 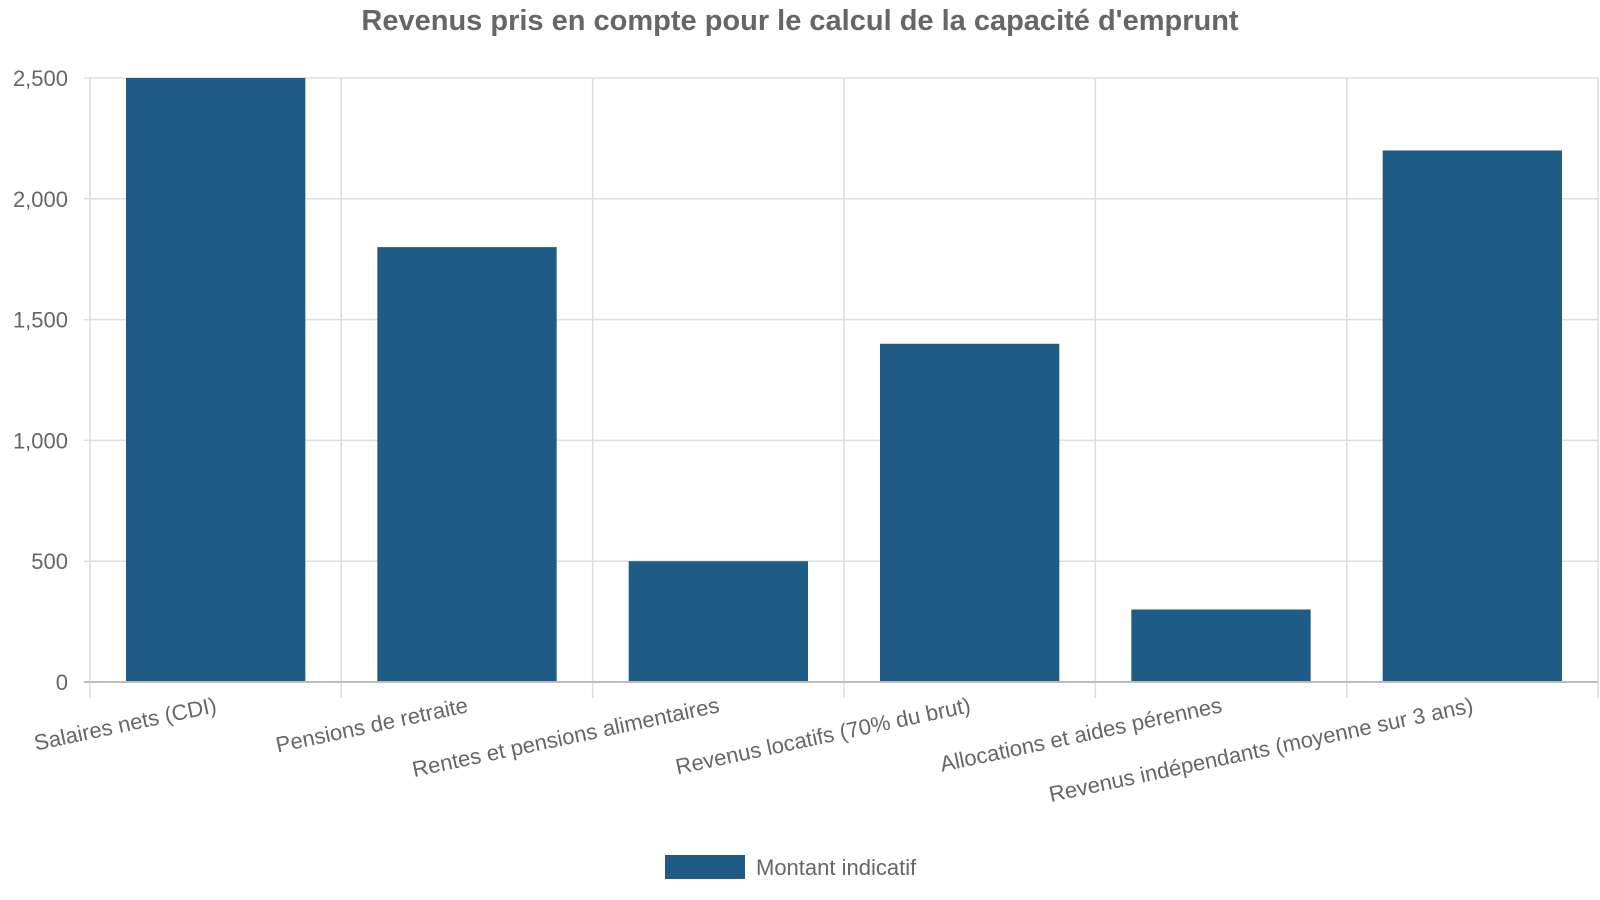 What do you see at coordinates (40, 380) in the screenshot?
I see `y-axis-tick-labels: 0 500 1,000 1,500 2,000 2,500` at bounding box center [40, 380].